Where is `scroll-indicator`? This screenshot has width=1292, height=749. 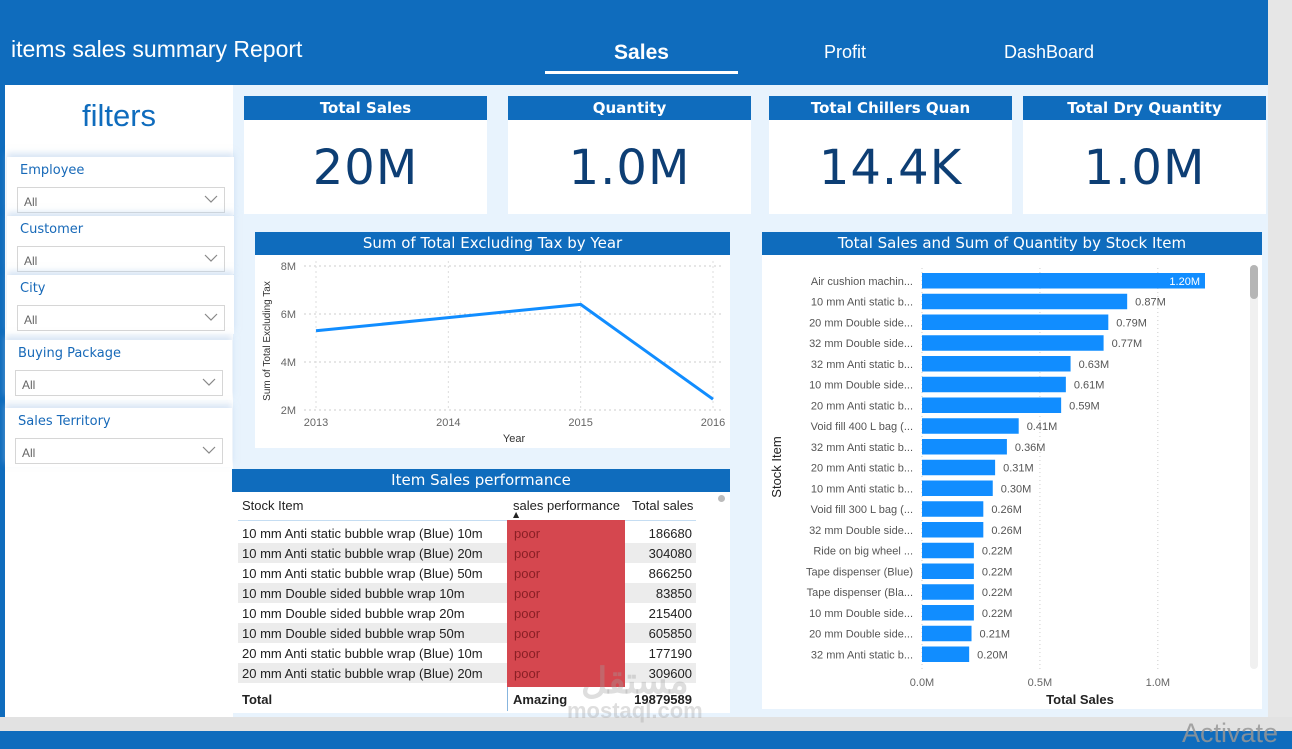 scroll-indicator is located at coordinates (721, 498).